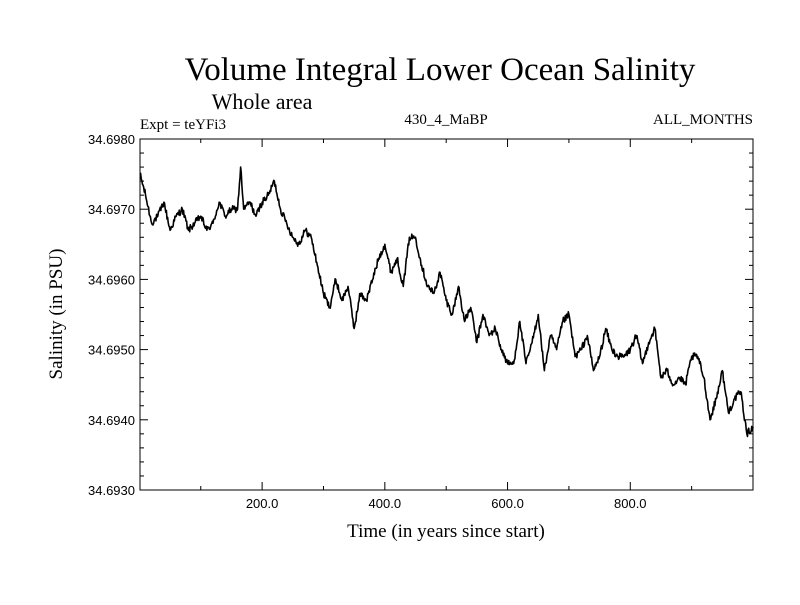 The width and height of the screenshot is (800, 605). I want to click on x-tick-label: 400.0, so click(385, 503).